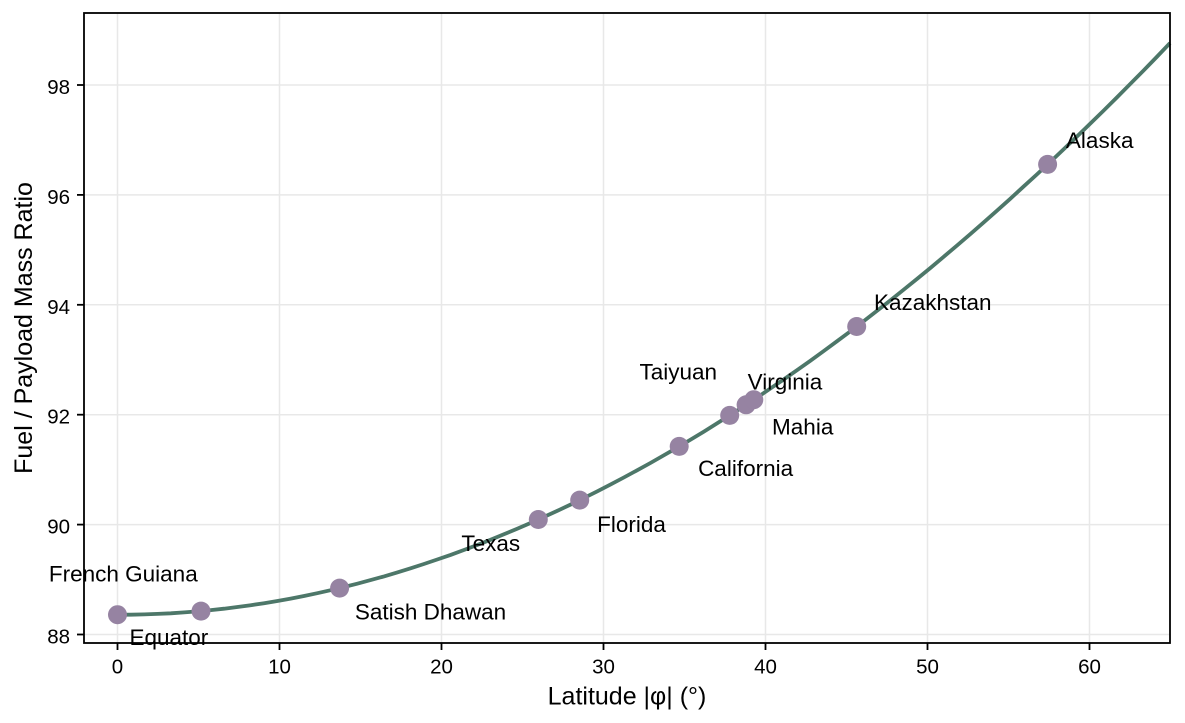 This screenshot has width=1185, height=723. I want to click on svg-text: 10, so click(279, 667).